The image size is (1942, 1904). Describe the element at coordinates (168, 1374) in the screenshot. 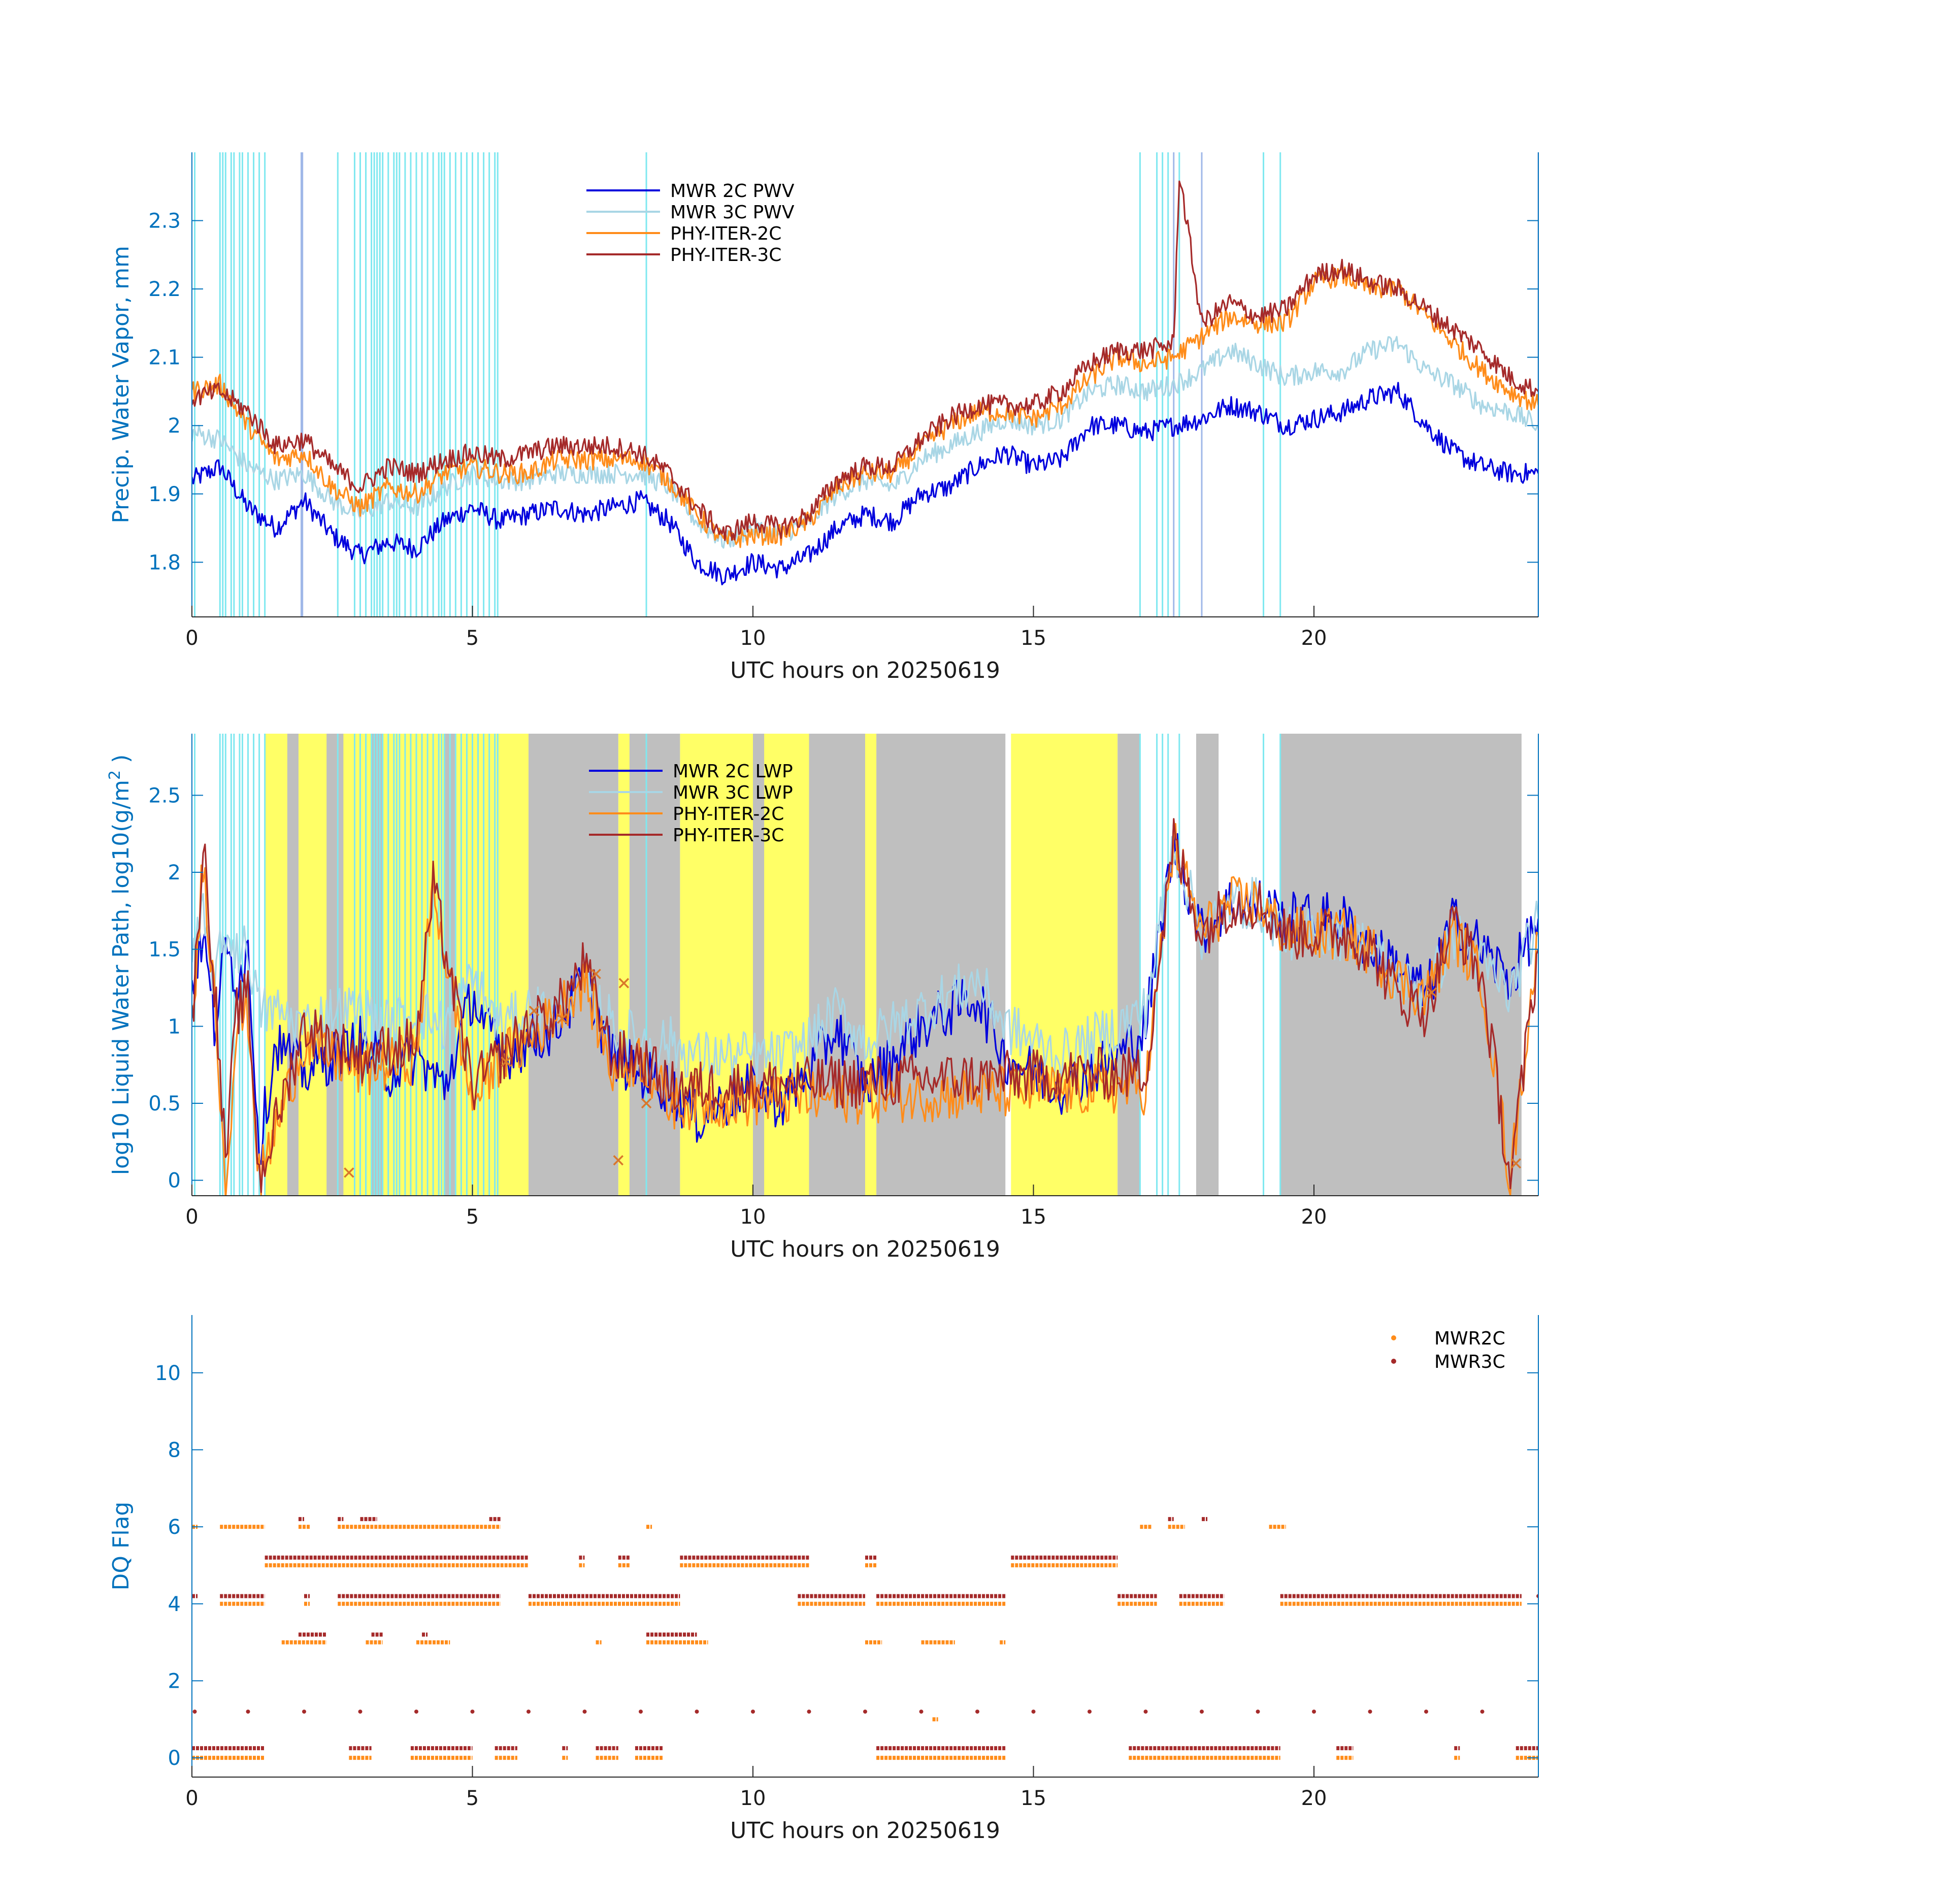

I see `y-tick-label-5: 10` at that location.